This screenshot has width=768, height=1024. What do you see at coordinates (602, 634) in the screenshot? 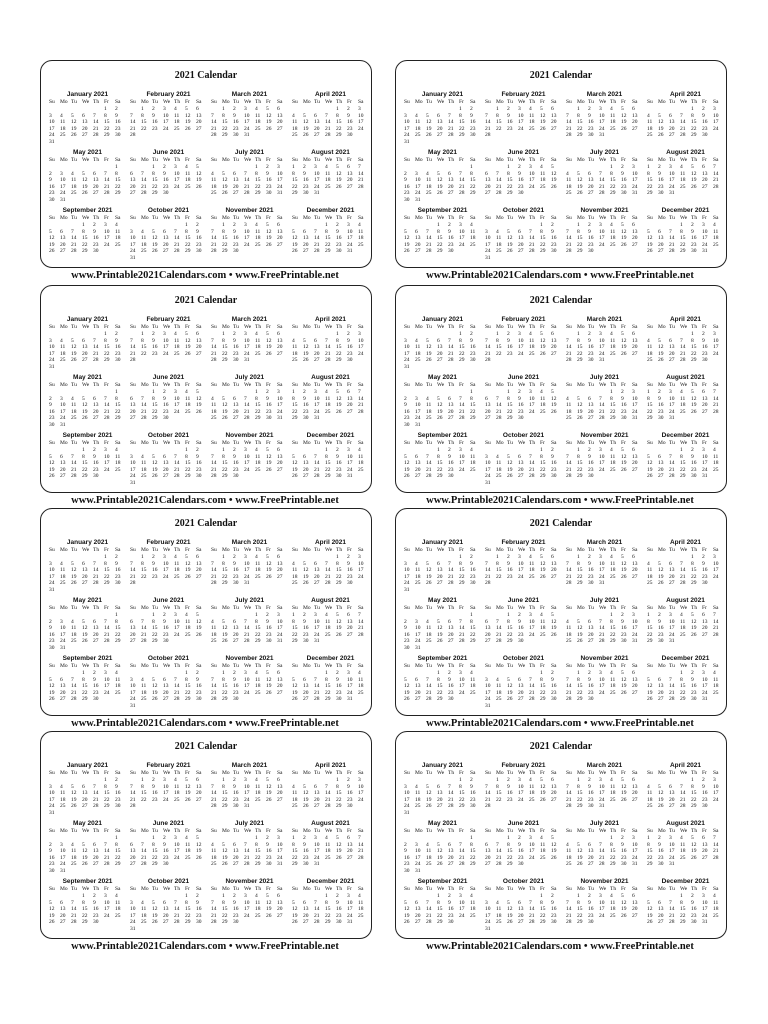
I see `day-number: 21` at bounding box center [602, 634].